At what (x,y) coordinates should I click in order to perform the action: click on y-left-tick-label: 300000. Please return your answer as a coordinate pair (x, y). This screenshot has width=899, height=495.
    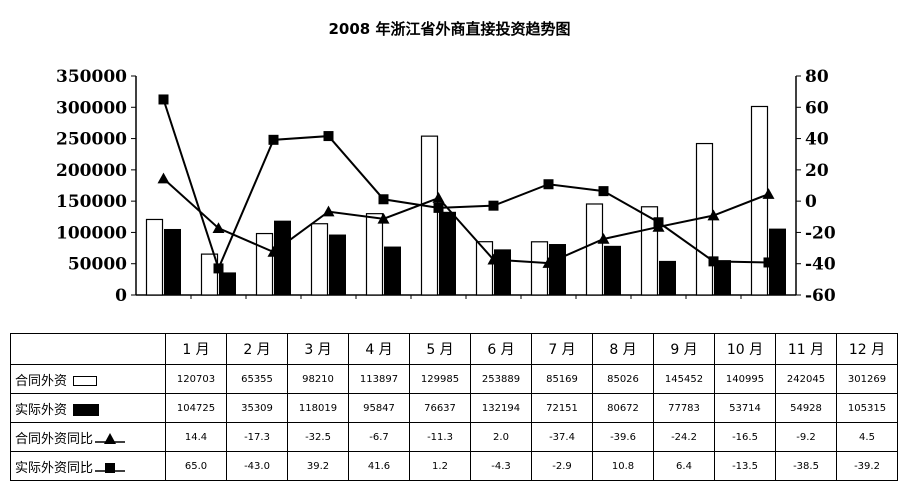
    Looking at the image, I should click on (91, 108).